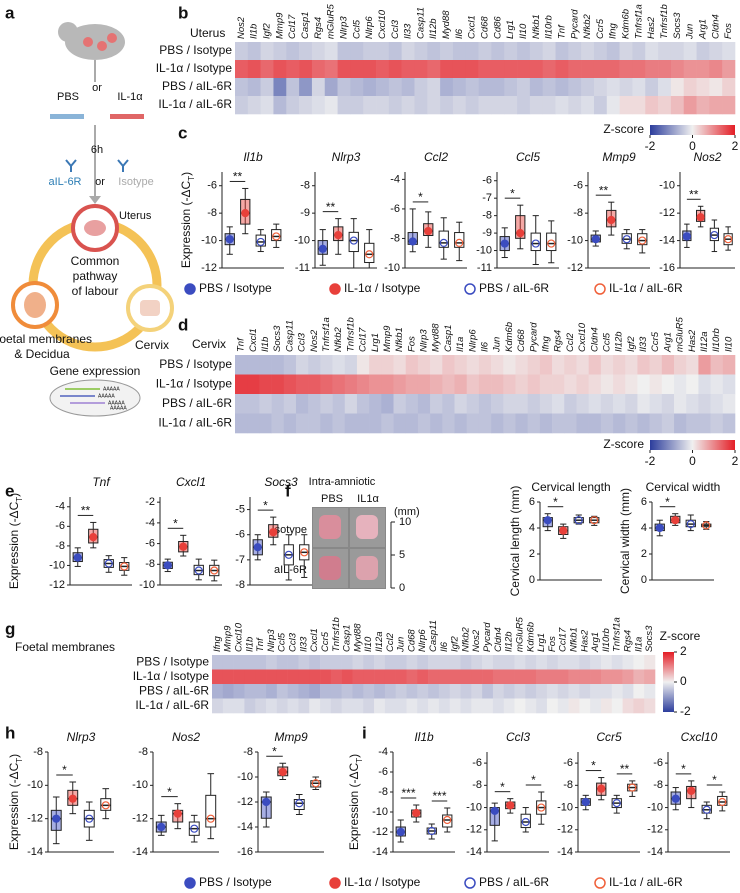  Describe the element at coordinates (631, 343) in the screenshot. I see `column-label: Igf2` at that location.